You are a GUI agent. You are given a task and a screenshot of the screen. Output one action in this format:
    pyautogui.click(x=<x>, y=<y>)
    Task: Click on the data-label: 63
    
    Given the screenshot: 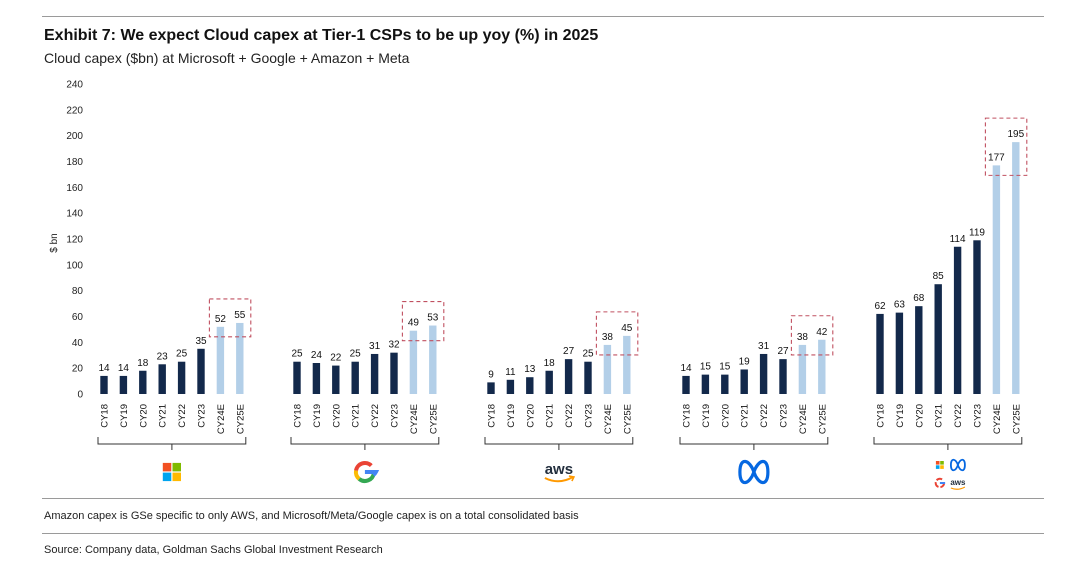 What is the action you would take?
    pyautogui.click(x=900, y=305)
    